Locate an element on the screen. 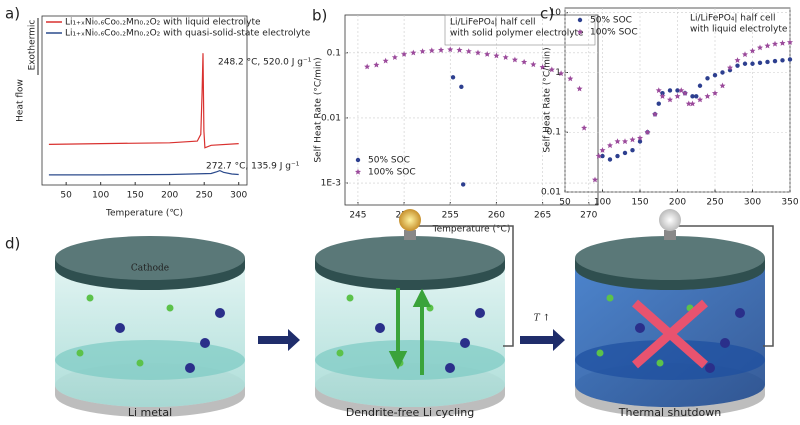  legend-label: 50% SOC is located at coordinates (611, 21).